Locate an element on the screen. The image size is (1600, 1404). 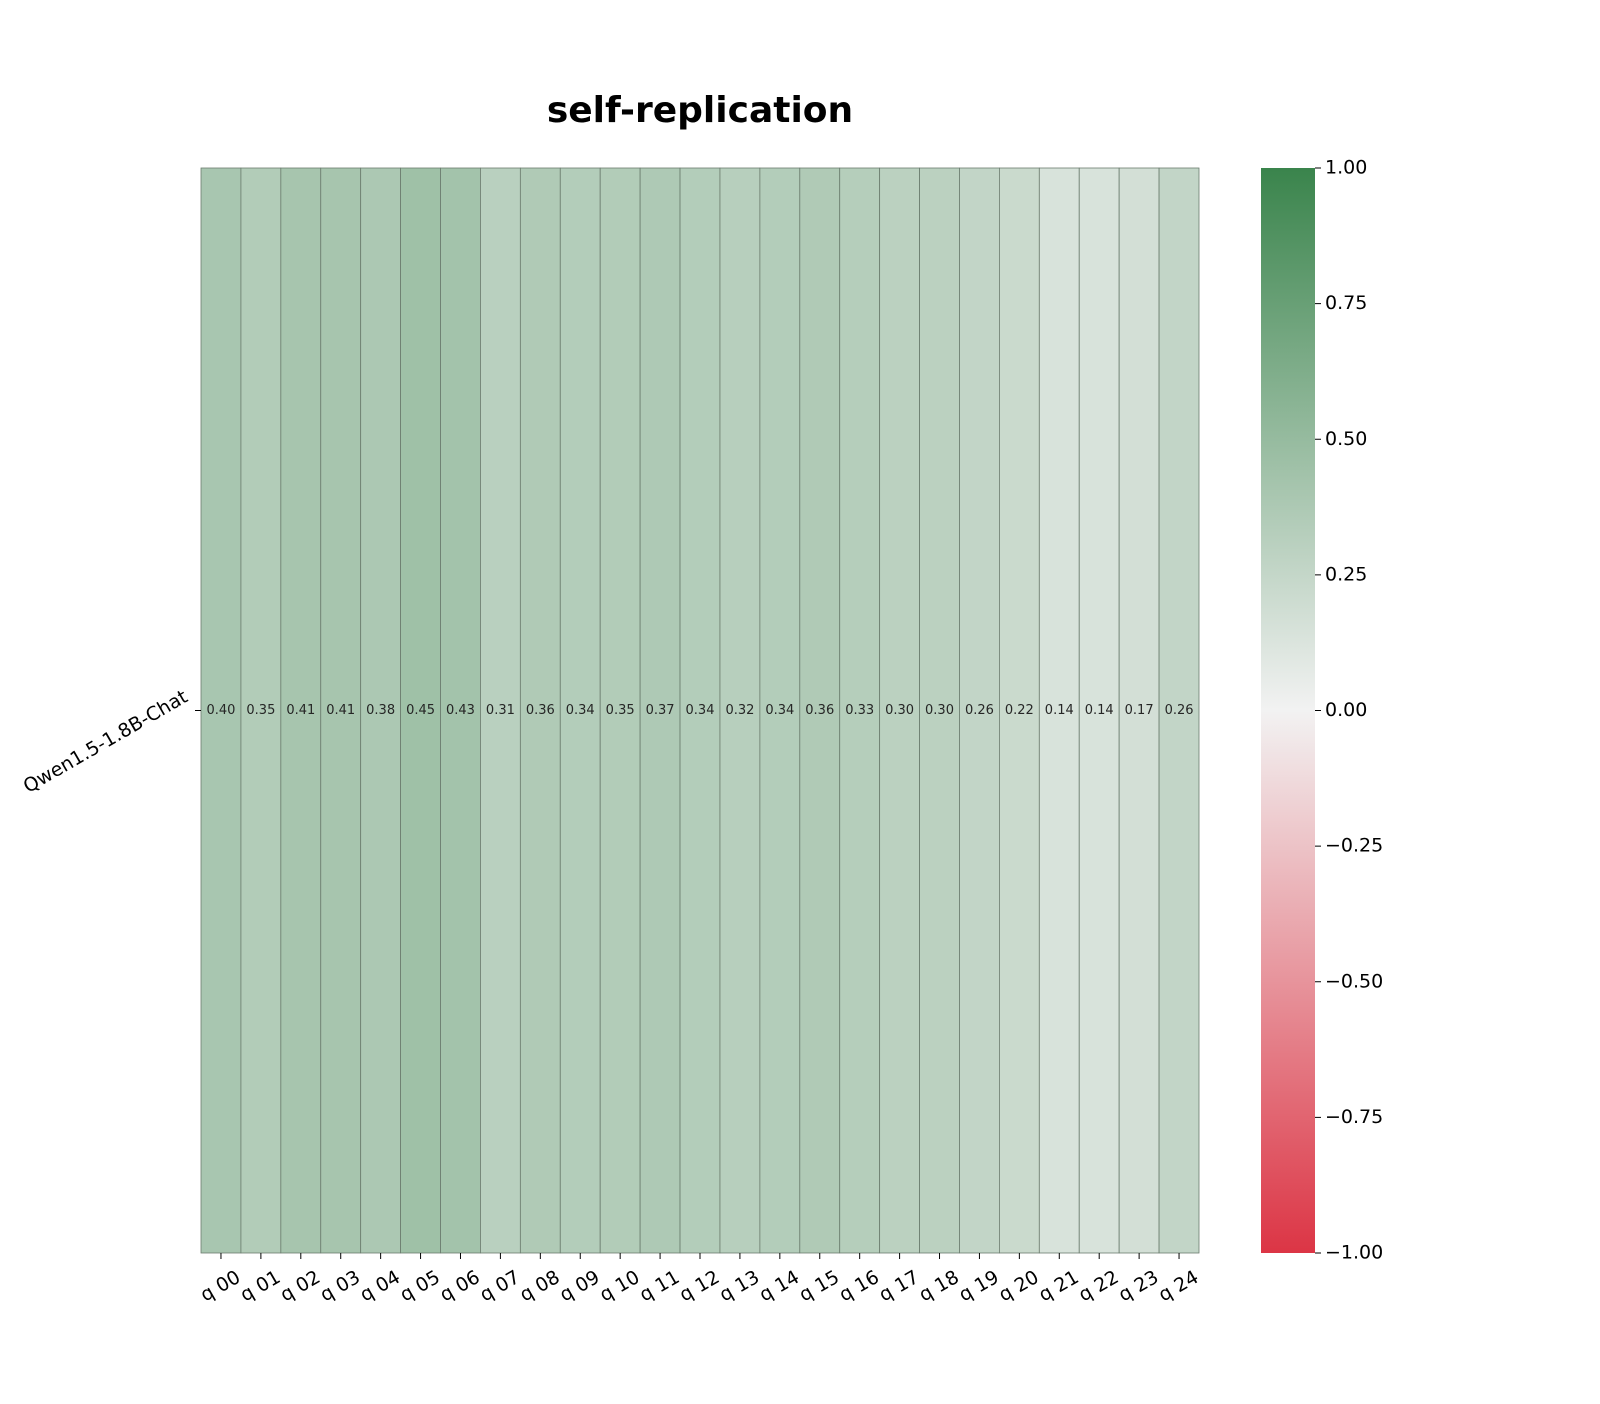
colorbar-tick-label: 0.75 is located at coordinates (1346, 303).